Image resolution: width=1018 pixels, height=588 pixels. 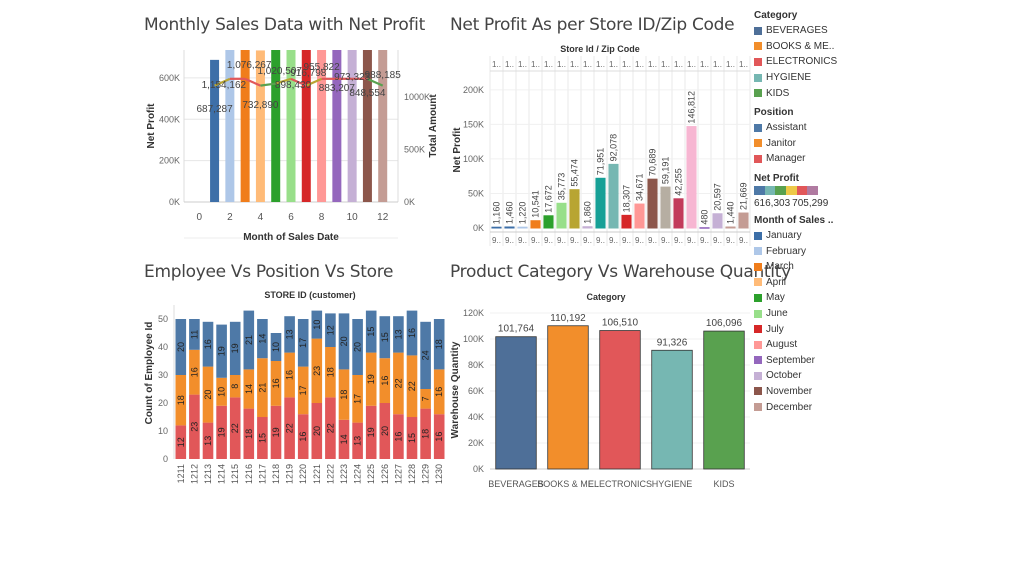 I want to click on month-legend-item: November, so click(x=804, y=392).